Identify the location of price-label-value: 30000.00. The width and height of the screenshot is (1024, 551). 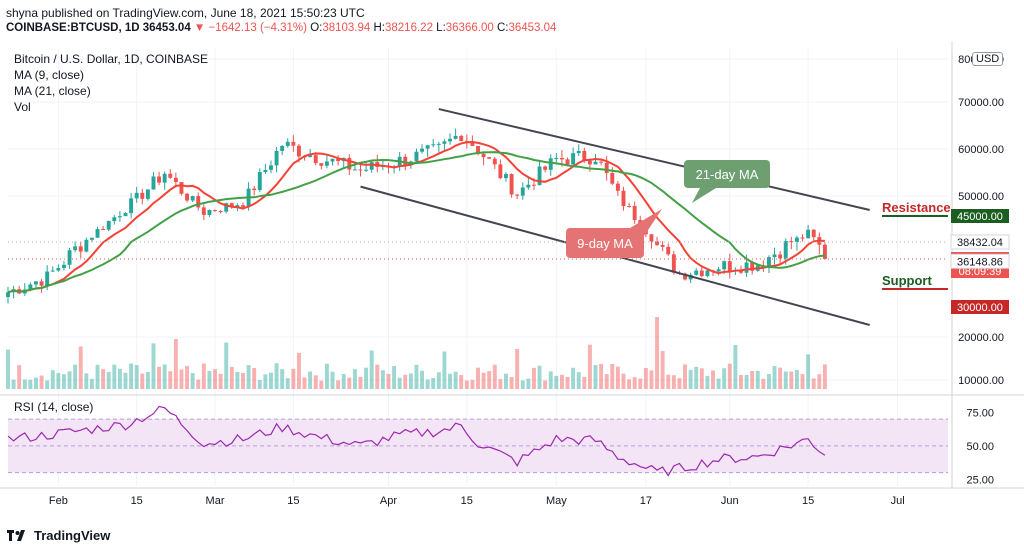
(980, 308).